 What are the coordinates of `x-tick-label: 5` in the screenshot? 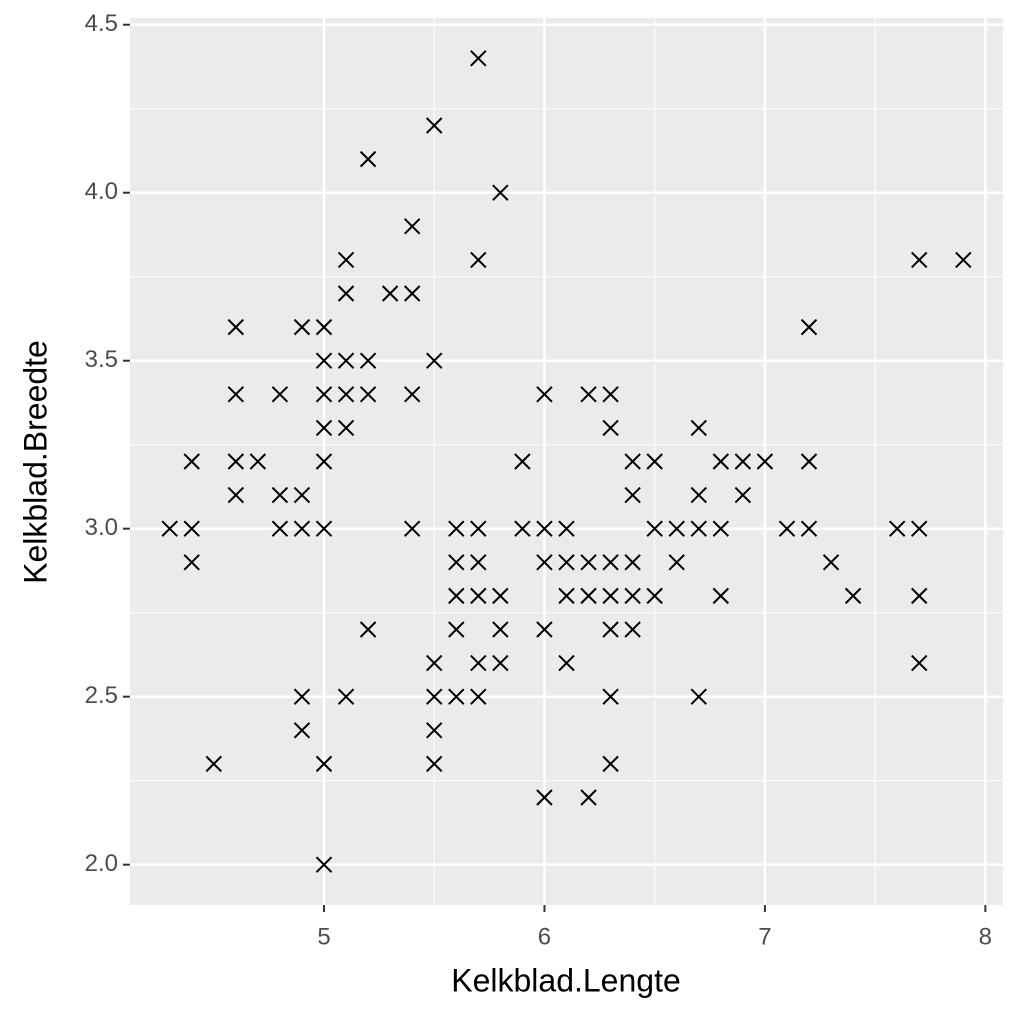 It's located at (323, 936).